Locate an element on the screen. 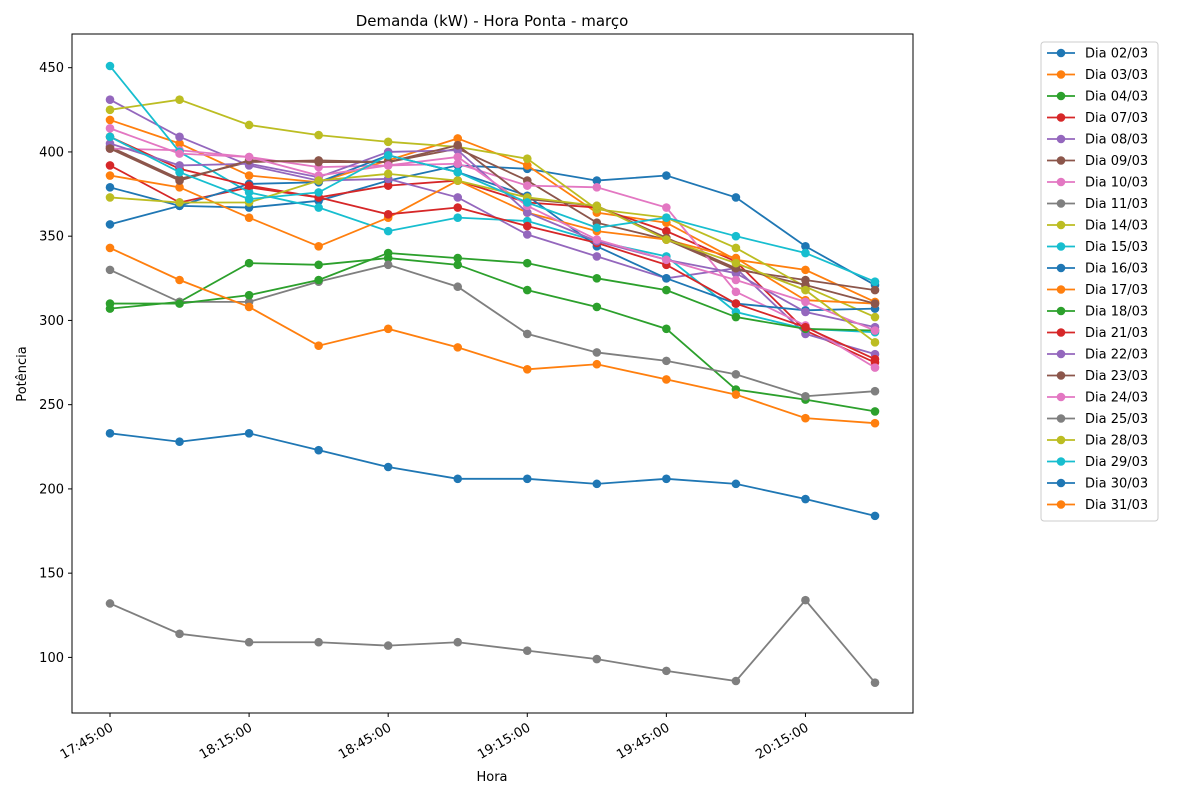  y-tick-label: 300 is located at coordinates (51, 321).